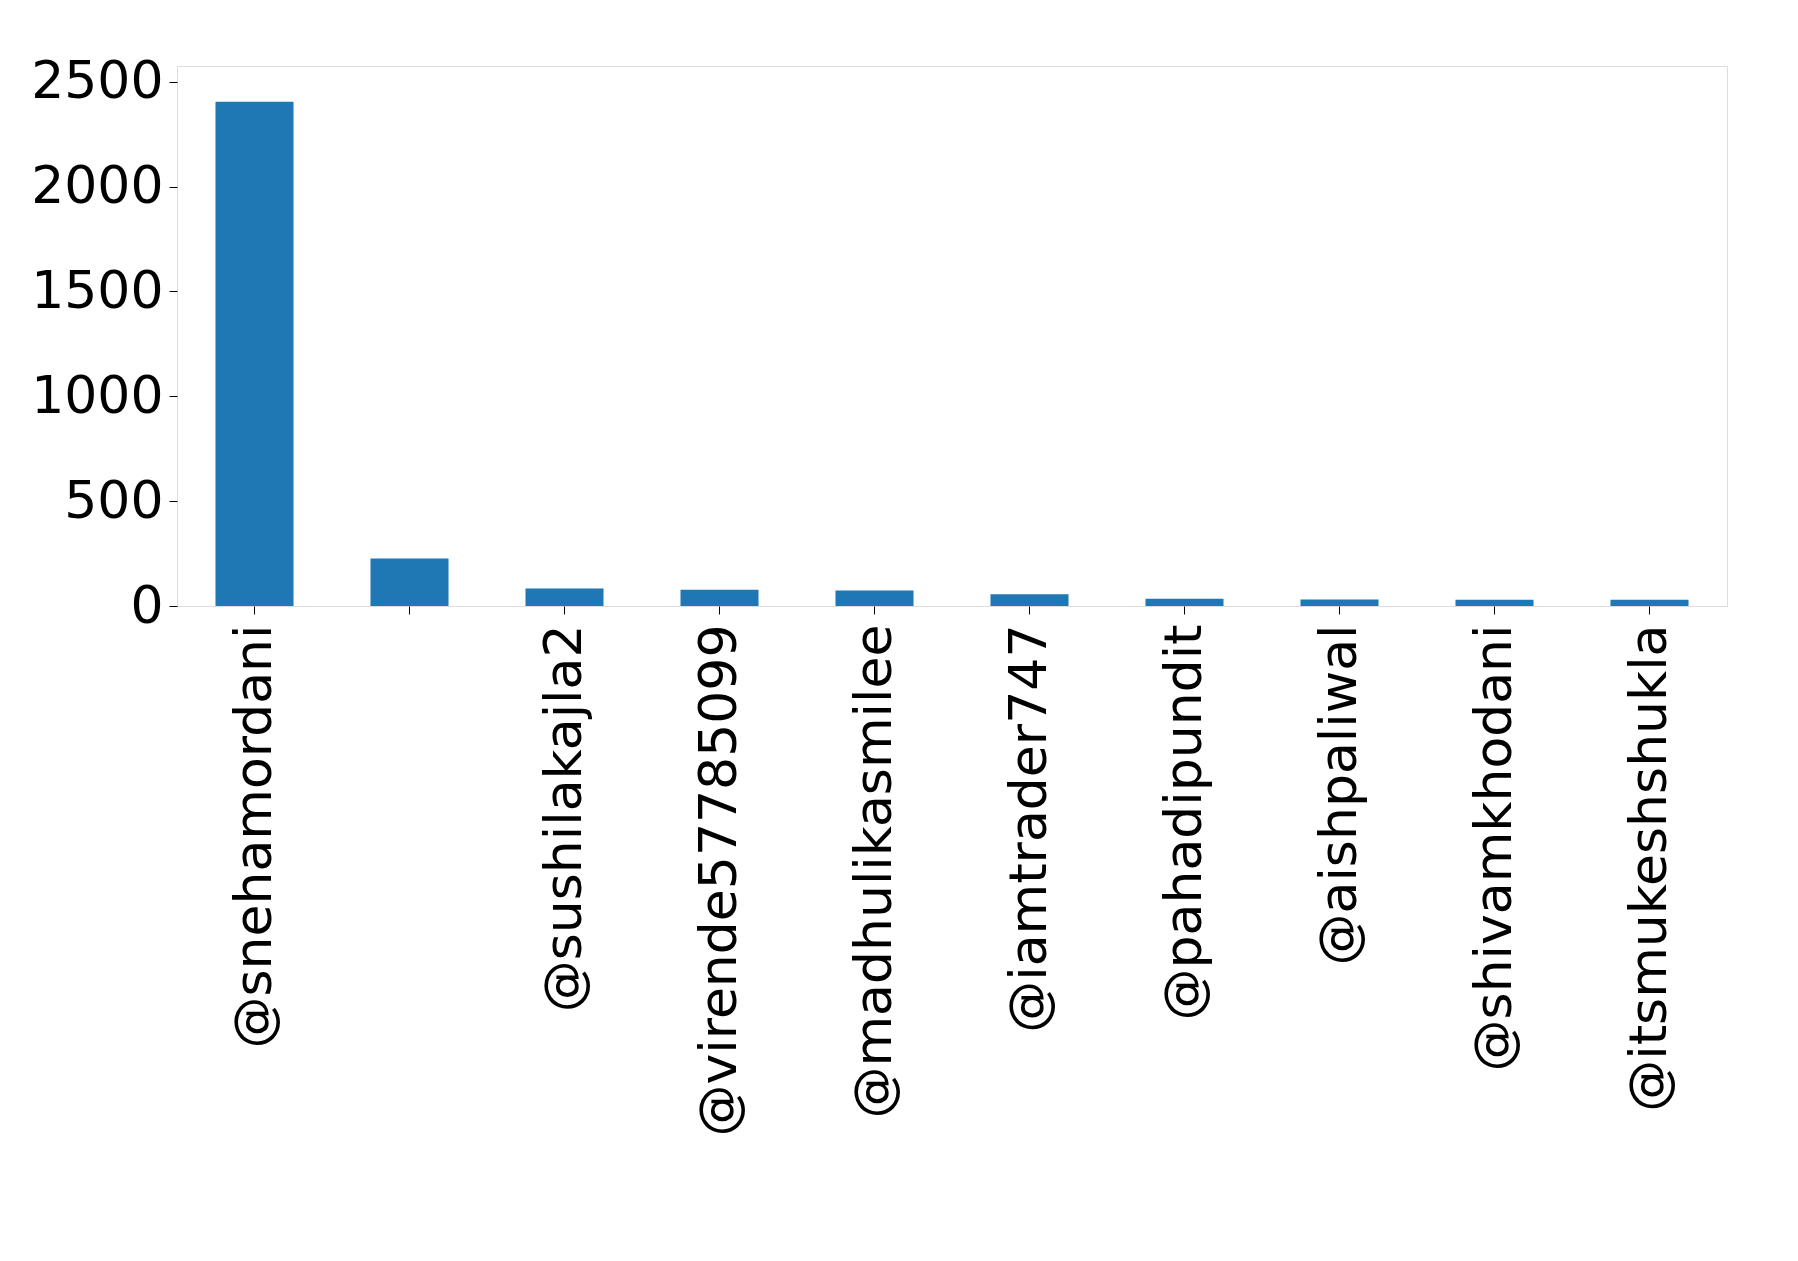 Image resolution: width=1798 pixels, height=1261 pixels. I want to click on x-tick-label: @iamtrader747, so click(1027, 828).